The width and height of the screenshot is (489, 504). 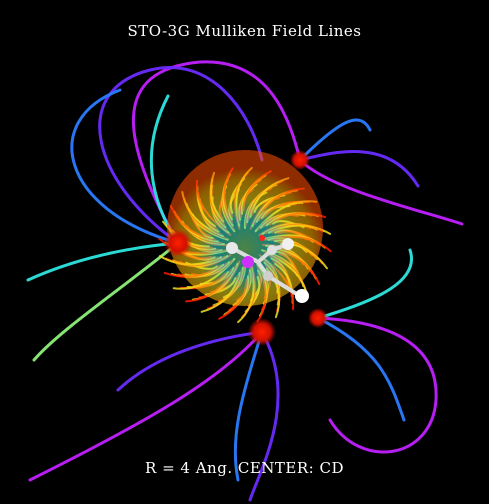 What do you see at coordinates (302, 296) in the screenshot?
I see `oxygen-atom` at bounding box center [302, 296].